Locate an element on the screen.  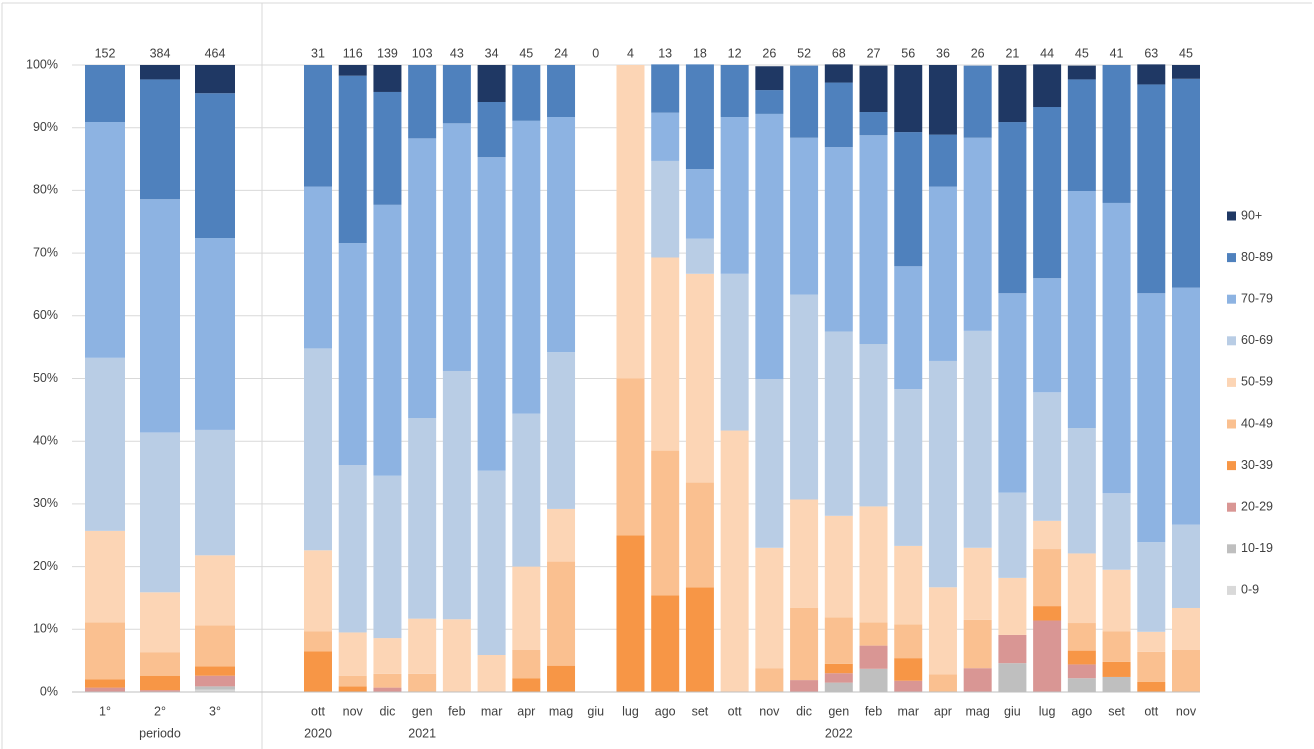
y-tick-label: 50% is located at coordinates (45, 378).